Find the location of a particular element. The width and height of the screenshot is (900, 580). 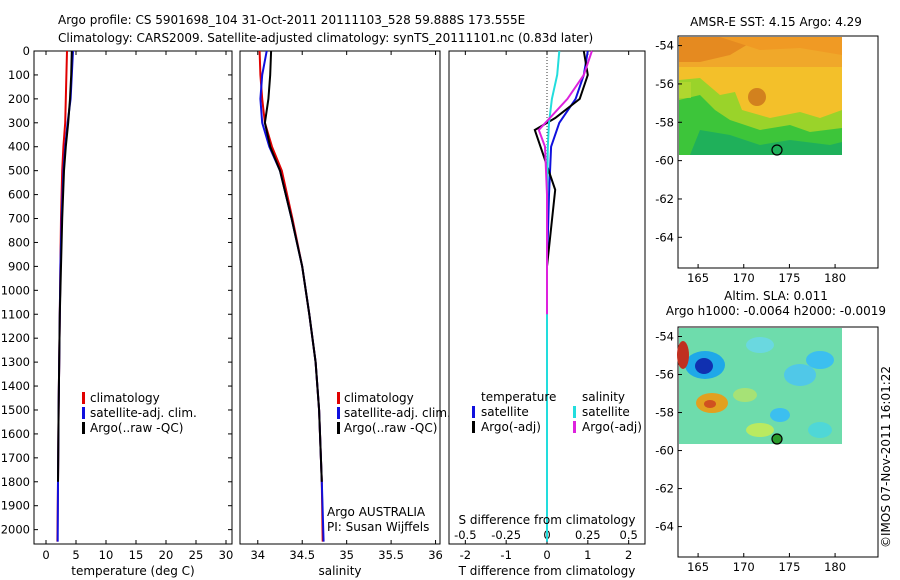

sla-map-y-ticks: -54 -56 -58 -60 -62 -64 is located at coordinates (668, 432).